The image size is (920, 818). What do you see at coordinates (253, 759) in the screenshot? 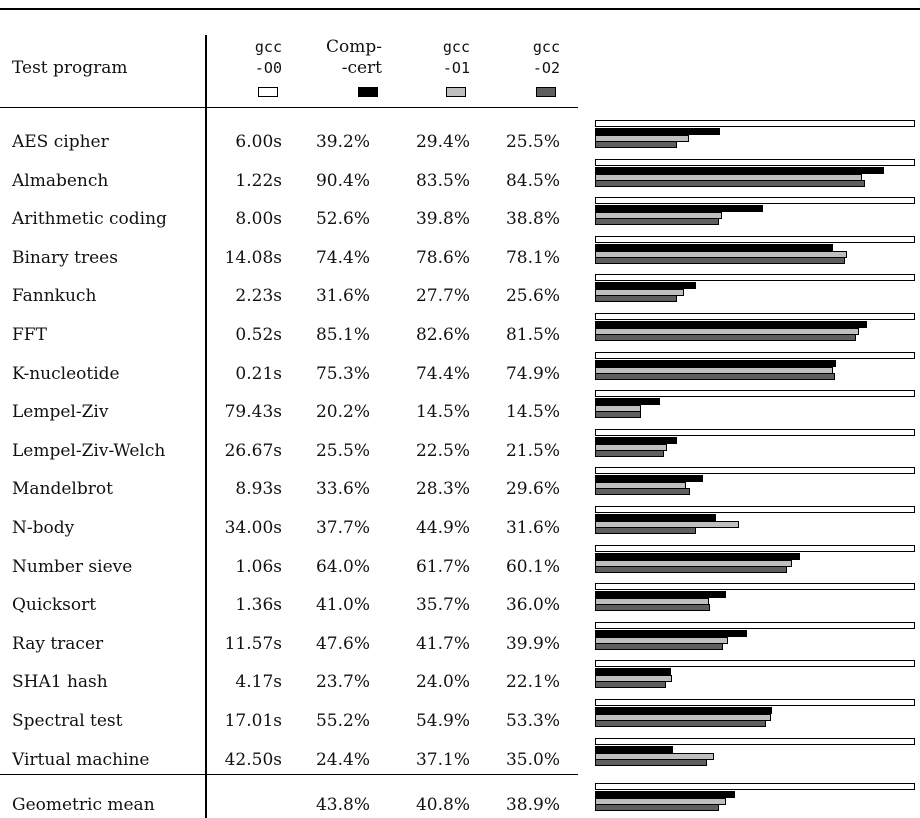
I see `table-cell-base: 42.50s` at bounding box center [253, 759].